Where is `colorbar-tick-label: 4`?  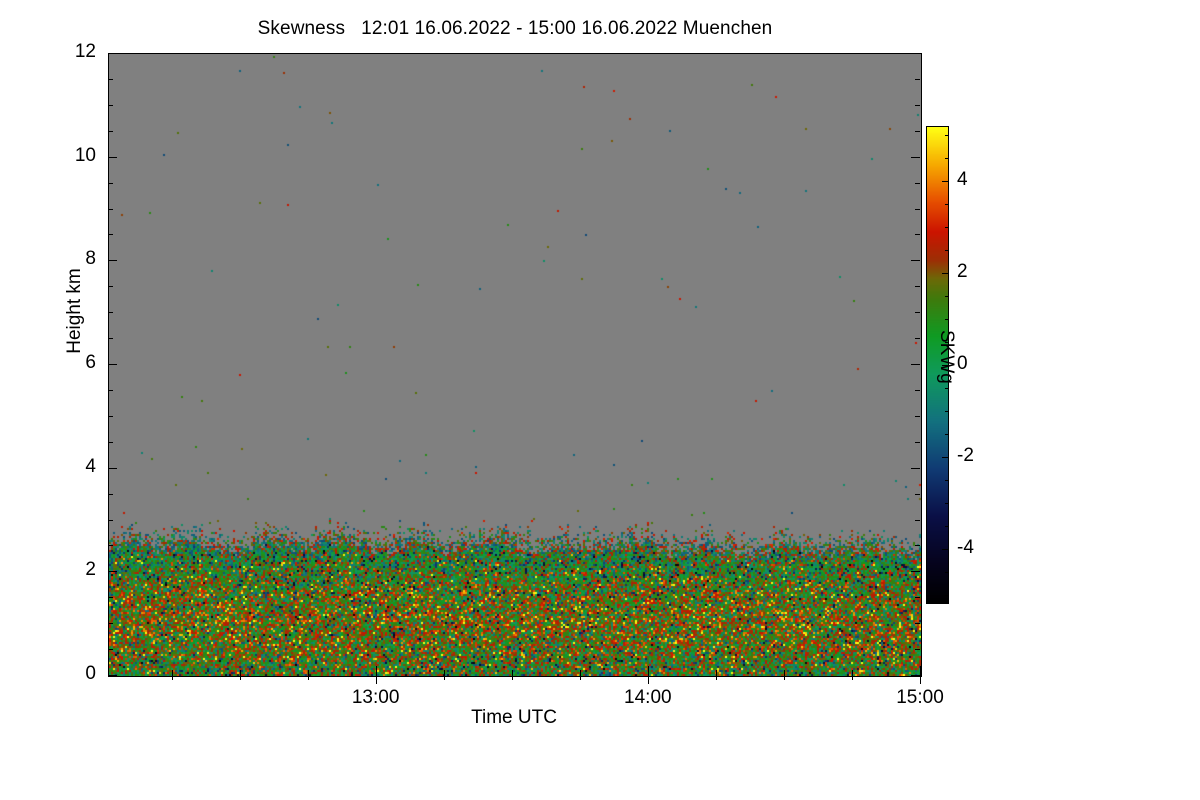
colorbar-tick-label: 4 is located at coordinates (962, 180).